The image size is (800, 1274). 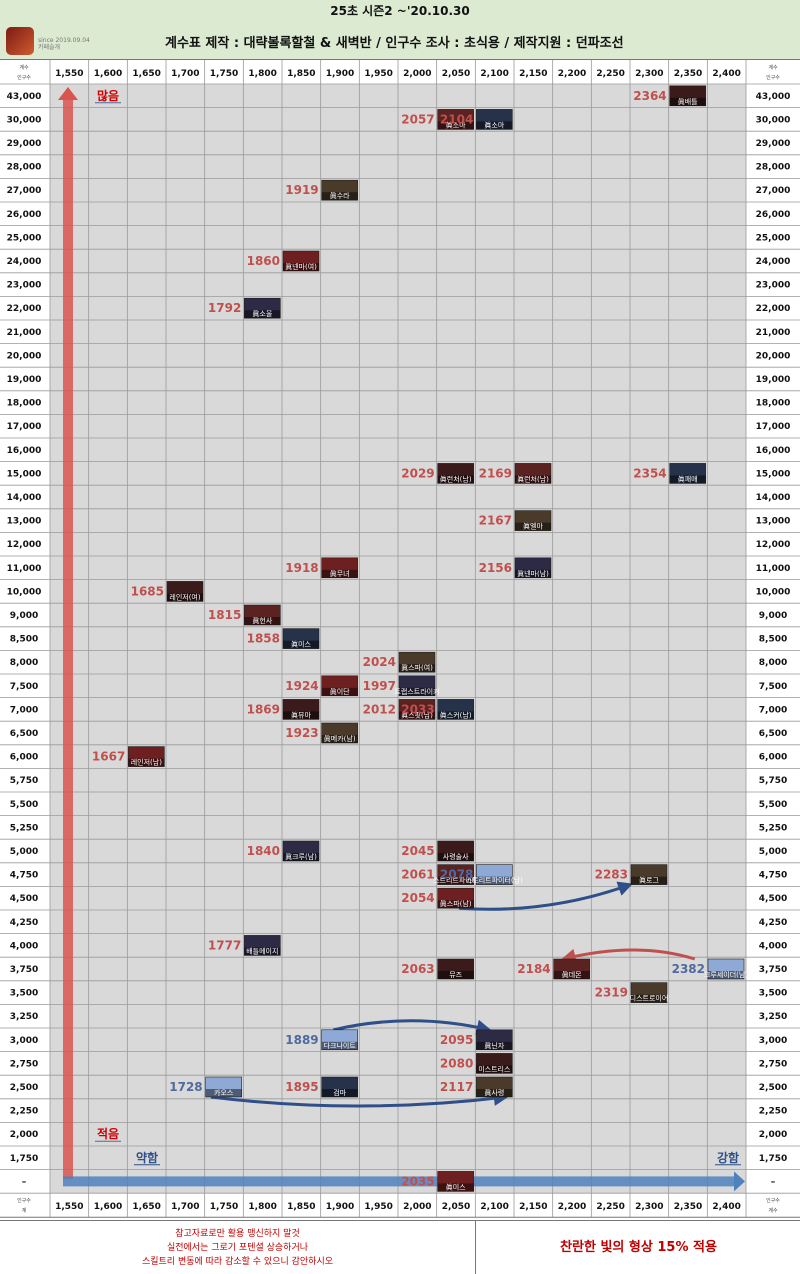 What do you see at coordinates (417, 851) in the screenshot?
I see `coefficient-value: 2045` at bounding box center [417, 851].